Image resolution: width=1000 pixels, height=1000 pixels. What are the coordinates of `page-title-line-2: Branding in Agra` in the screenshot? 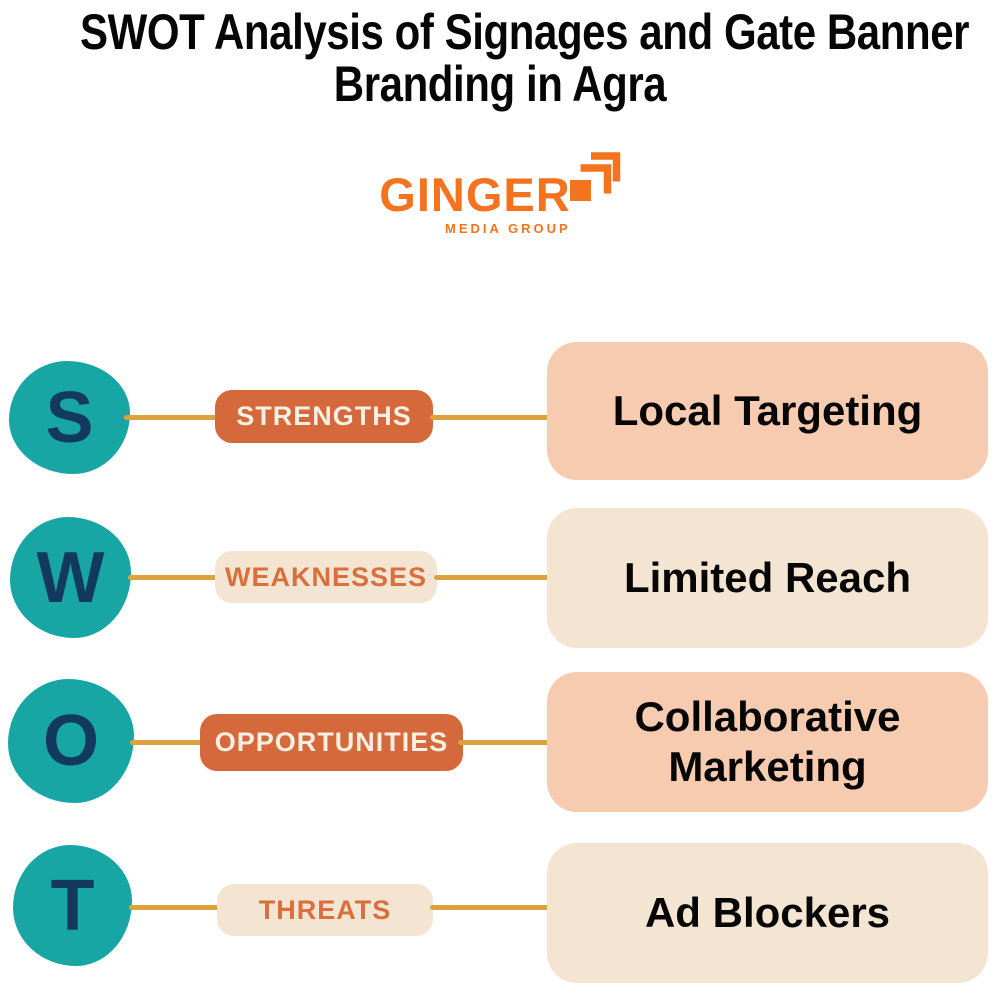 It's located at (500, 84).